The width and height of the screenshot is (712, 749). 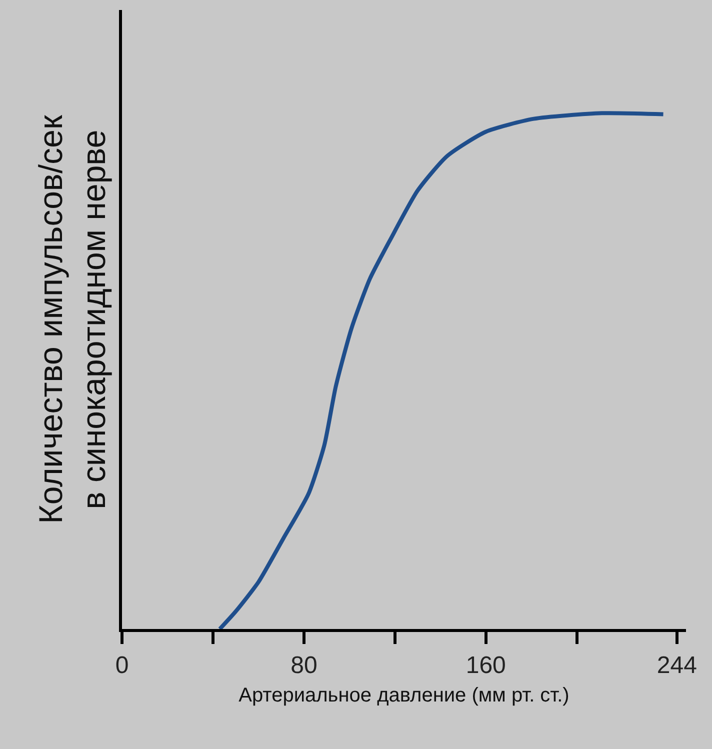 What do you see at coordinates (122, 665) in the screenshot?
I see `x-tick-label: 0` at bounding box center [122, 665].